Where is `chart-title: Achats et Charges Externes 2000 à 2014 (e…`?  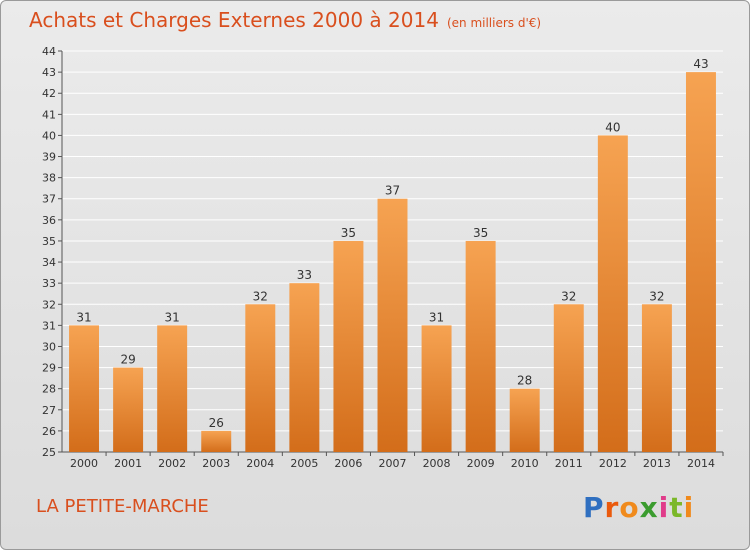 chart-title: Achats et Charges Externes 2000 à 2014 (e… is located at coordinates (285, 20).